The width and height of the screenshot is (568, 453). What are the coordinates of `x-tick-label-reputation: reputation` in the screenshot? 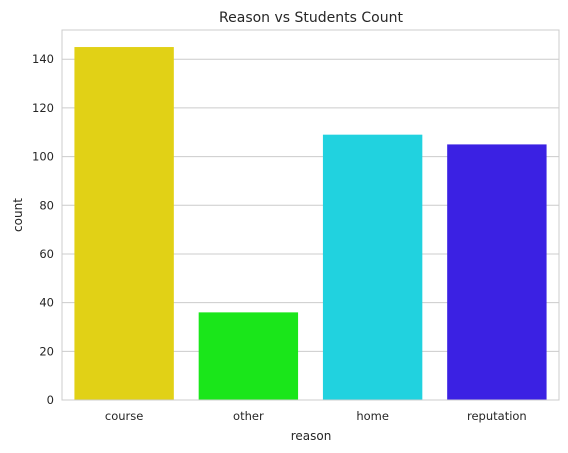 It's located at (497, 416).